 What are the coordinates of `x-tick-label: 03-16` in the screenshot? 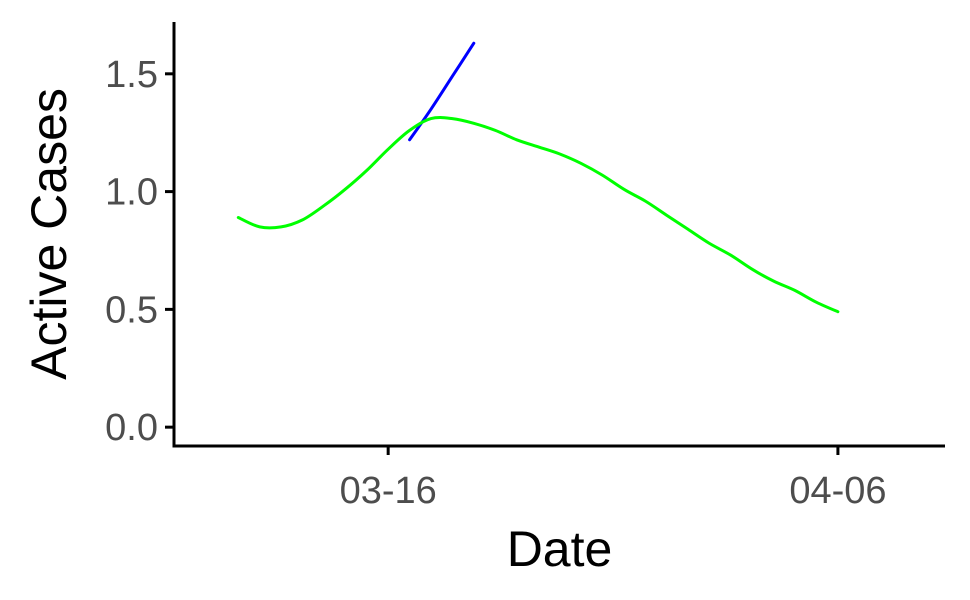 It's located at (388, 491).